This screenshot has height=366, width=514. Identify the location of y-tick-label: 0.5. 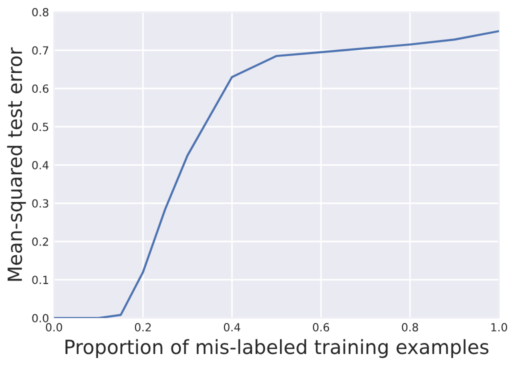
(40, 127).